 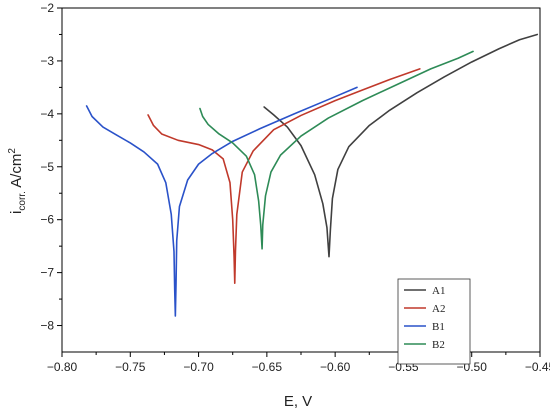 I want to click on x-tick-label: −0.65, so click(x=267, y=367).